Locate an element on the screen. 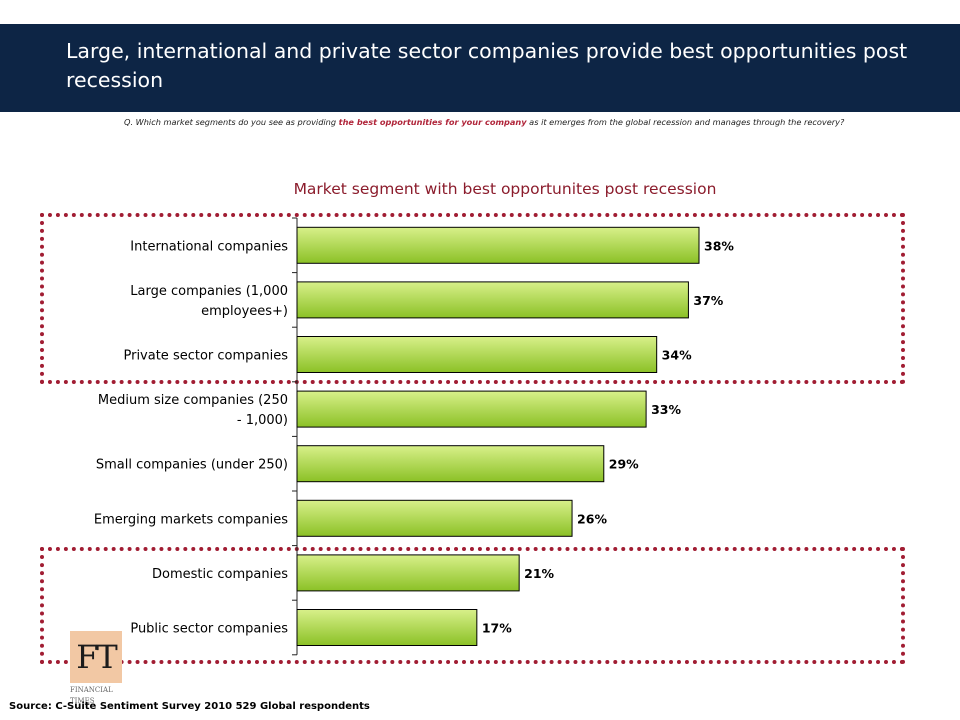 This screenshot has height=720, width=960. category-label: Emerging markets companies is located at coordinates (191, 519).